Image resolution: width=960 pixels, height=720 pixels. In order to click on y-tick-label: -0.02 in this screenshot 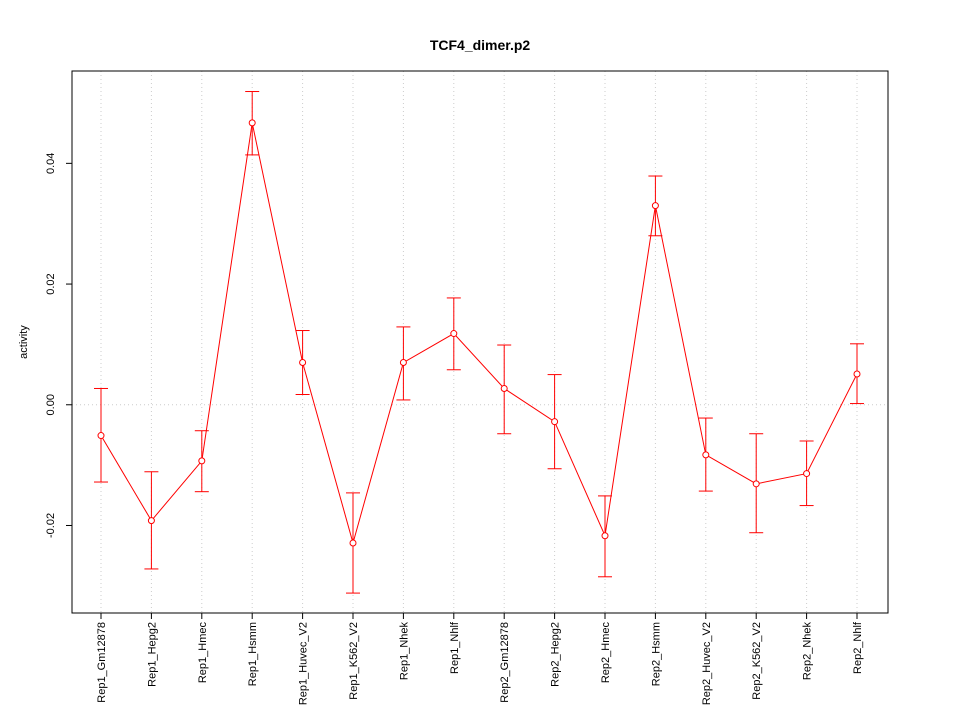, I will do `click(51, 525)`.